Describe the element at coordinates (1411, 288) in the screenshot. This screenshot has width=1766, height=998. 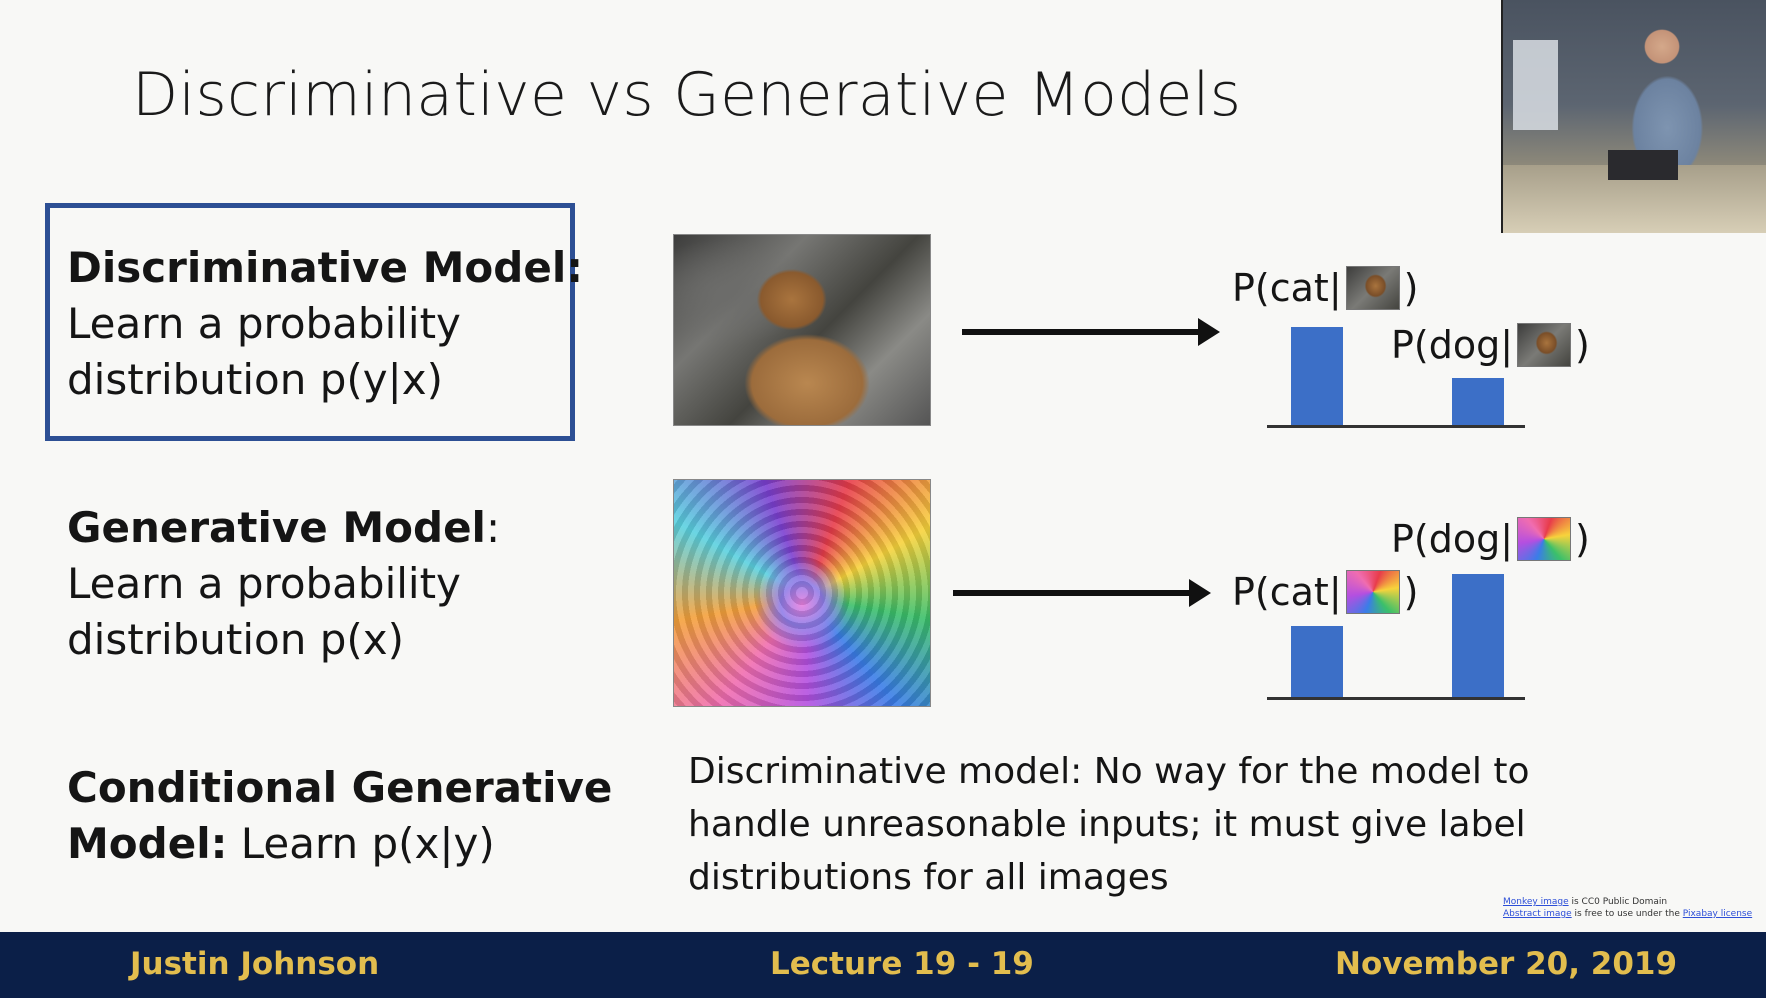
I see `p-cat-close-row-1: )` at that location.